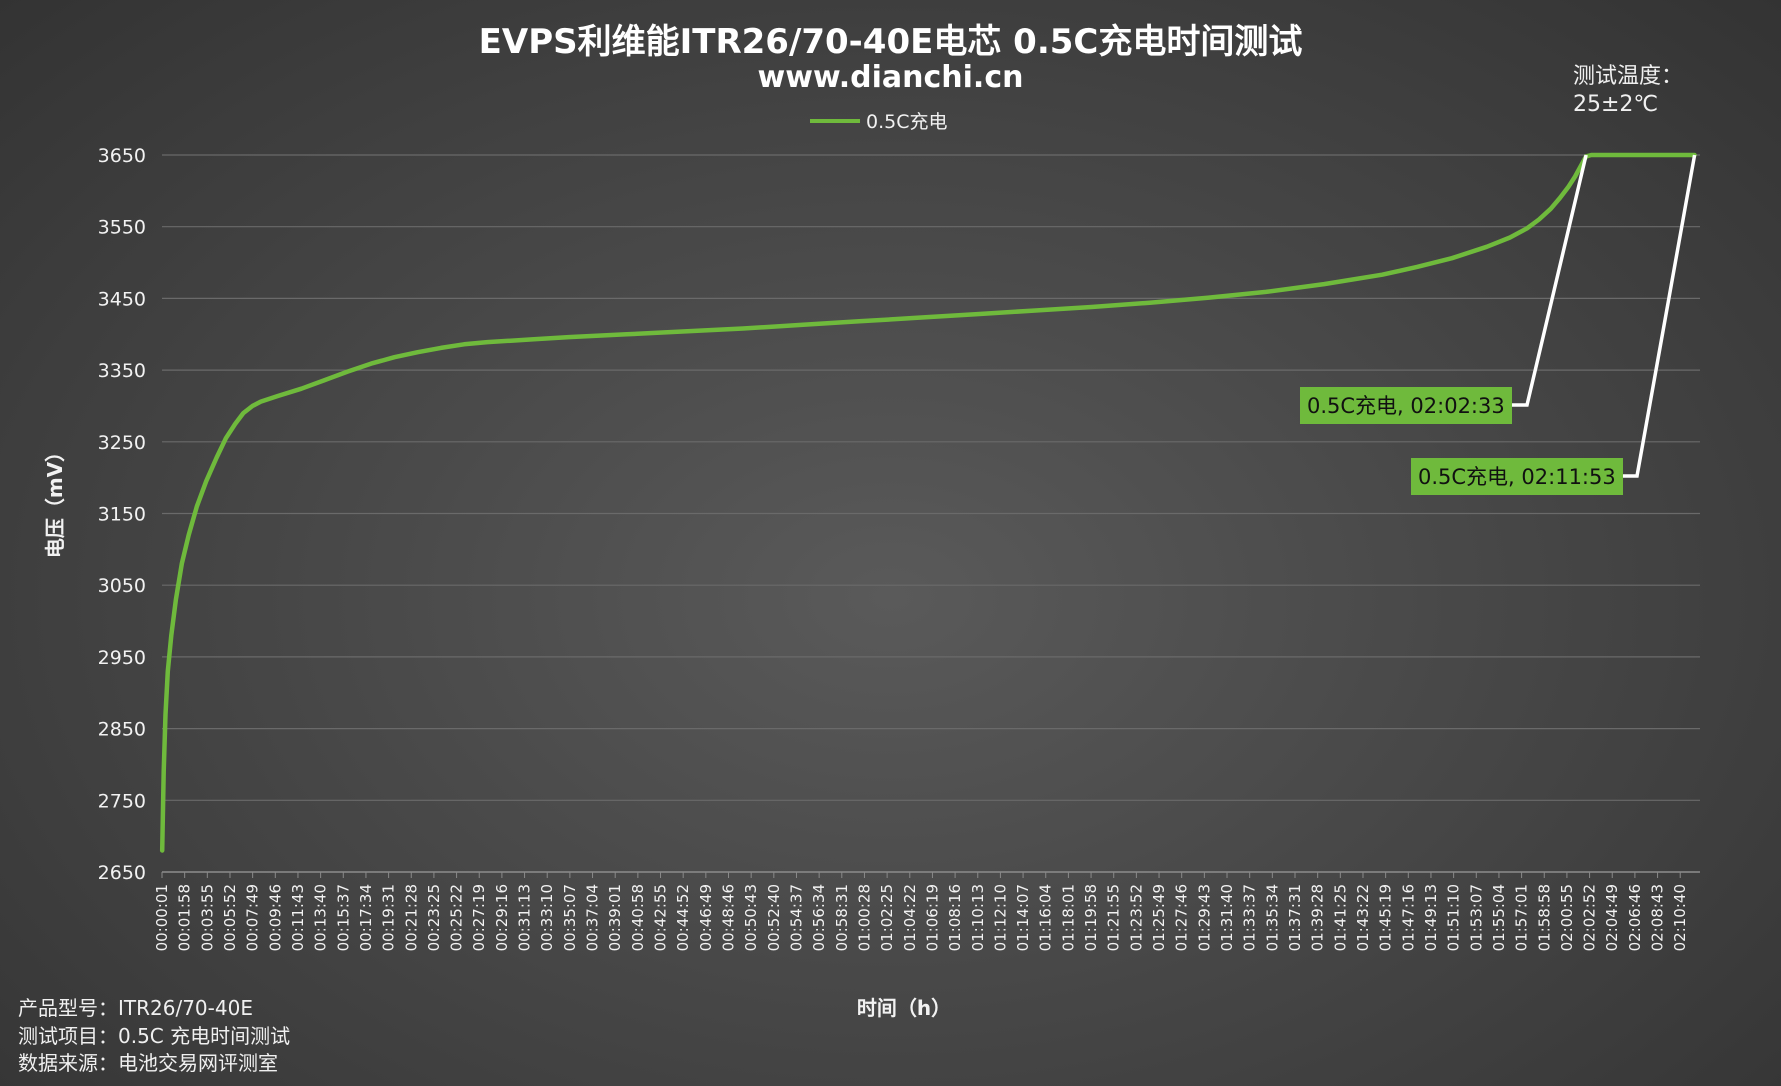 This screenshot has width=1781, height=1086. What do you see at coordinates (1454, 917) in the screenshot?
I see `x-tick-label: 01:51:10` at bounding box center [1454, 917].